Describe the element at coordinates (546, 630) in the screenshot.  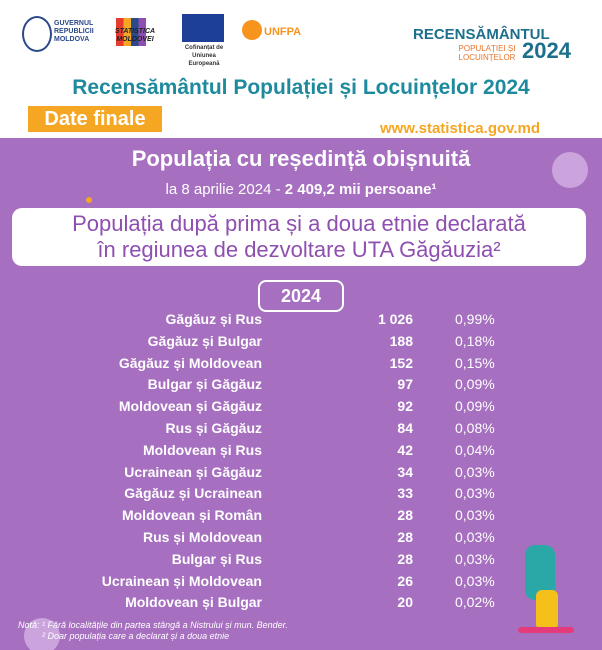
I see `skateboard` at that location.